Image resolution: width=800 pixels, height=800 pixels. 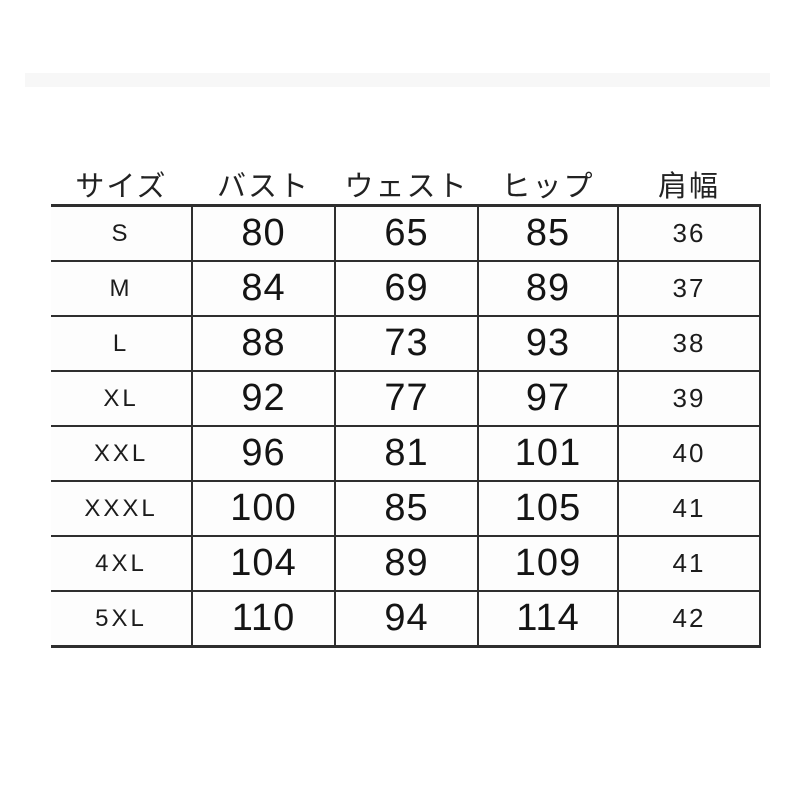 I want to click on hip-cell: 105, so click(x=548, y=508).